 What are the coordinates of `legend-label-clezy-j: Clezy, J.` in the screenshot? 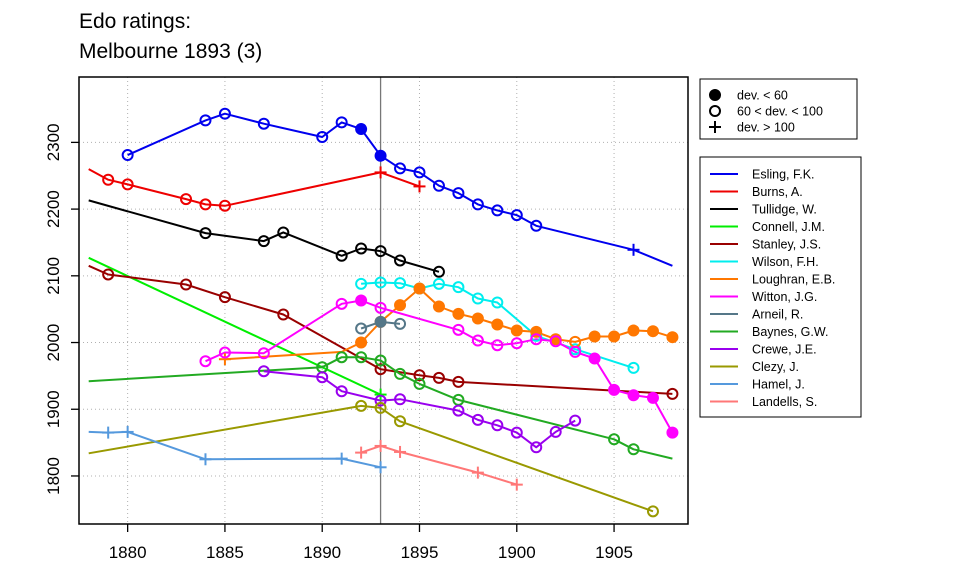 It's located at (775, 367).